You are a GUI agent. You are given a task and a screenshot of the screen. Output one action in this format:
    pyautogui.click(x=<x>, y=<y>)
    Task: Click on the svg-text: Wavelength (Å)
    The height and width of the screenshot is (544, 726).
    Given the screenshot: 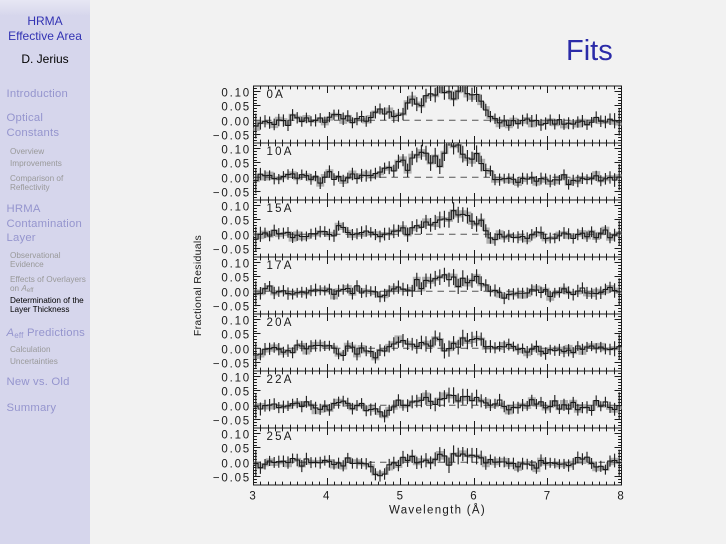 What is the action you would take?
    pyautogui.click(x=437, y=510)
    